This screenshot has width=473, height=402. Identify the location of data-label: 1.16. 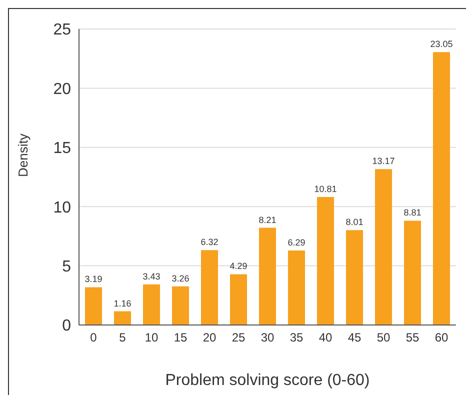
(123, 303).